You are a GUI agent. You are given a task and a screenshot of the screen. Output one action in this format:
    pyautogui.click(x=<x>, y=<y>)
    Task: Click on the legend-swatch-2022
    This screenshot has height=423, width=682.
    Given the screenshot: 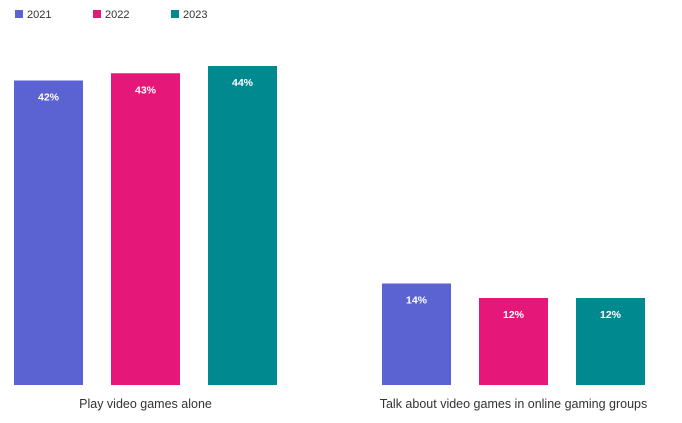 What is the action you would take?
    pyautogui.click(x=97, y=14)
    